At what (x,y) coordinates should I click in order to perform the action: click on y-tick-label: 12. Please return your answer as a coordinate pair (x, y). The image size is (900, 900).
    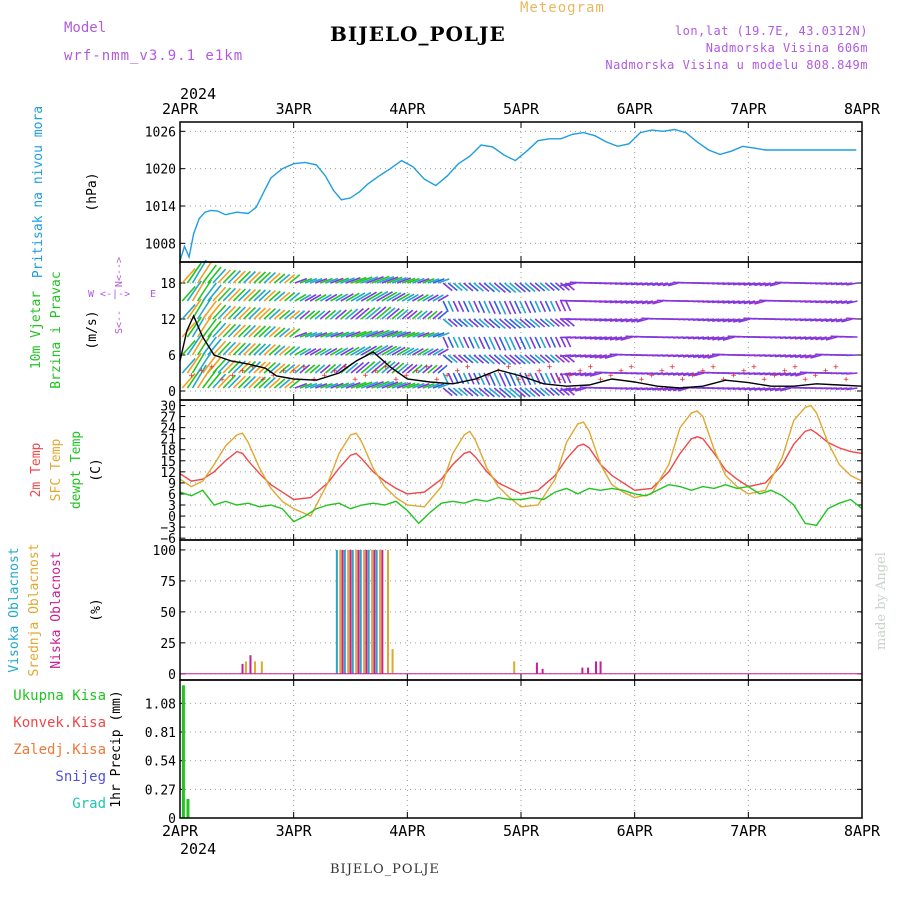
    Looking at the image, I should click on (168, 320).